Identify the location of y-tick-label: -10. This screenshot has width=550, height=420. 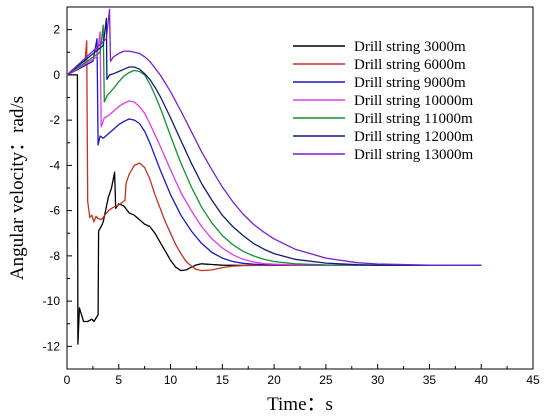
(52, 301).